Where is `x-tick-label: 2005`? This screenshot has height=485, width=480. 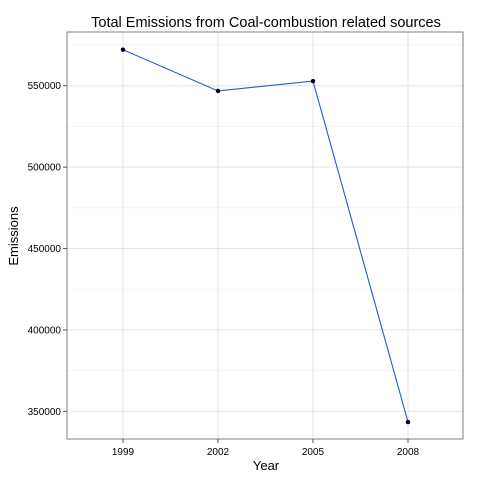 x-tick-label: 2005 is located at coordinates (313, 452).